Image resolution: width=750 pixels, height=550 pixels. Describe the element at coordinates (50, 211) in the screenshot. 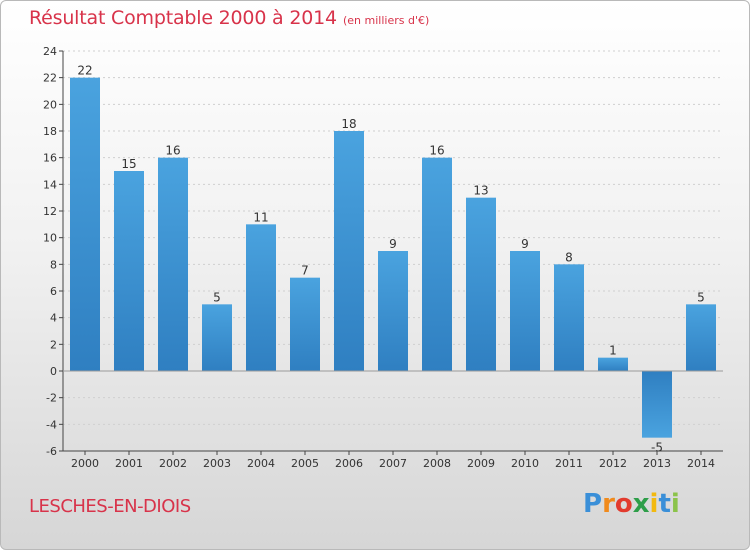

I see `y-tick-label: 12` at that location.